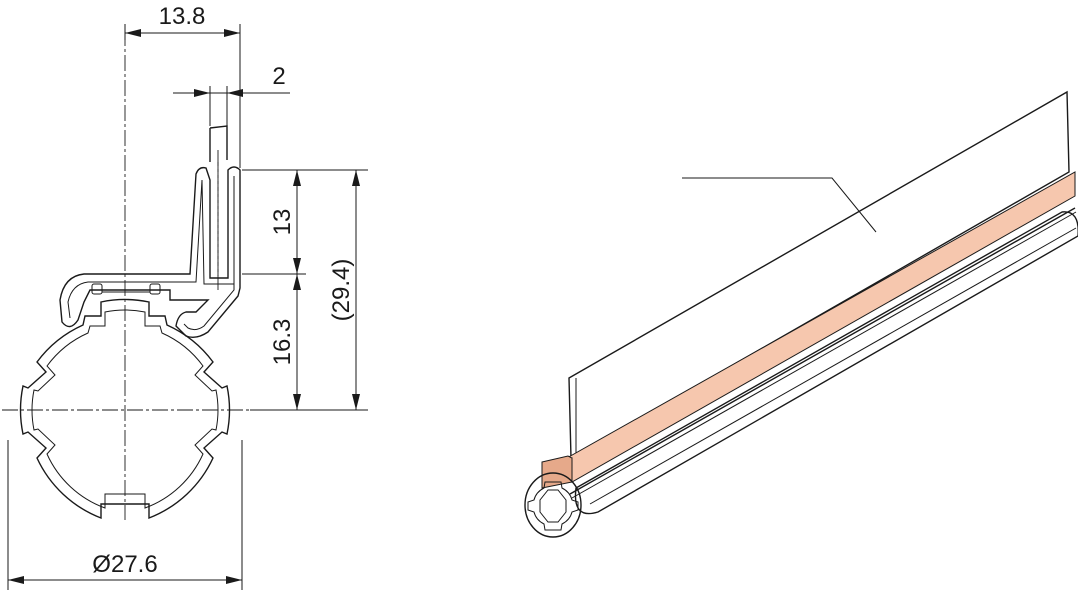  What do you see at coordinates (282, 342) in the screenshot?
I see `dim-height-lower-label: 16.3` at bounding box center [282, 342].